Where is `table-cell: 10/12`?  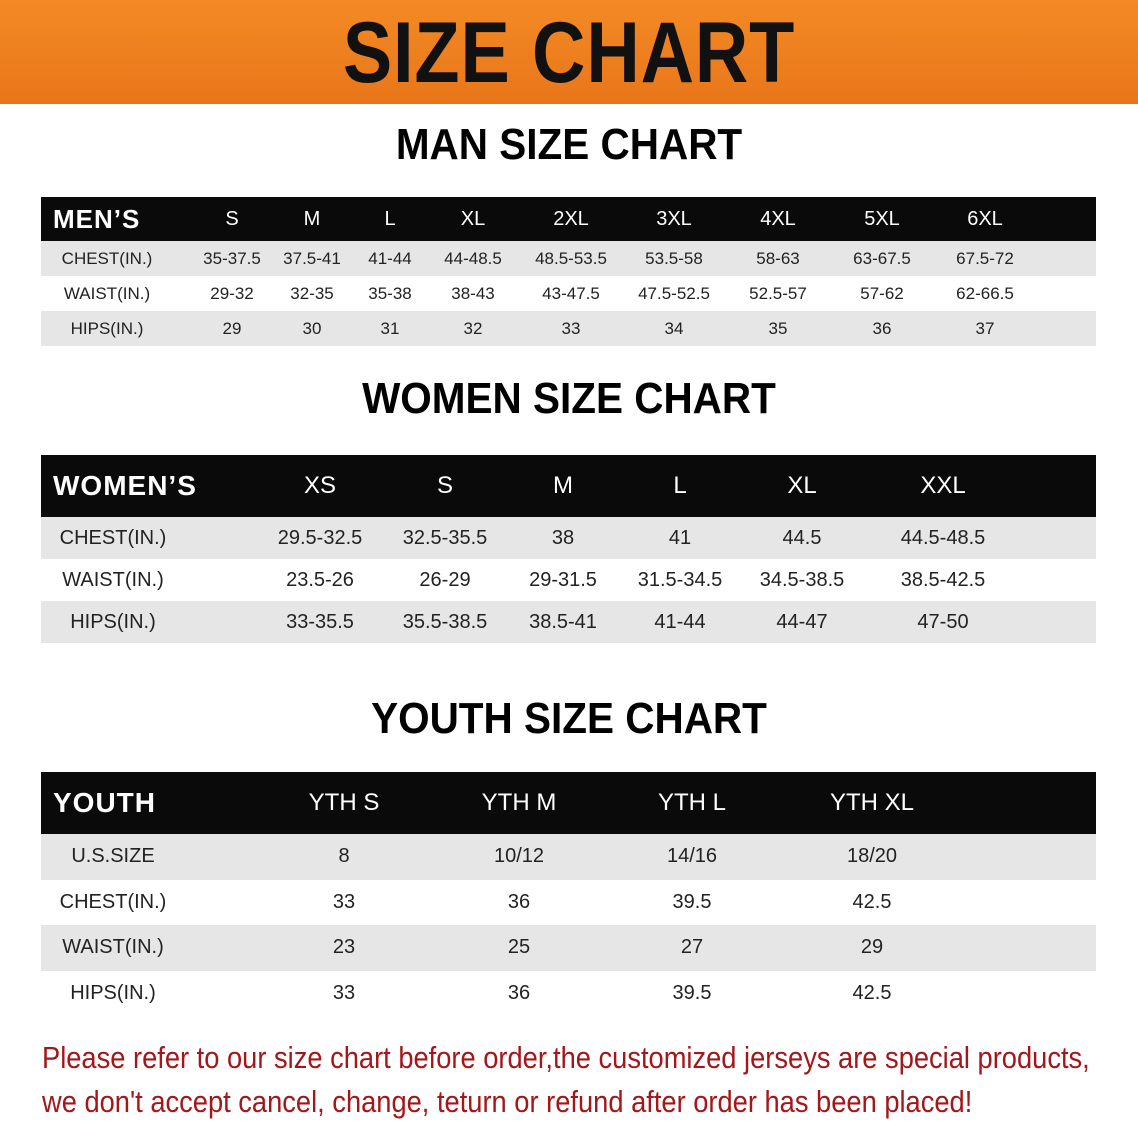 table-cell: 10/12 is located at coordinates (519, 856).